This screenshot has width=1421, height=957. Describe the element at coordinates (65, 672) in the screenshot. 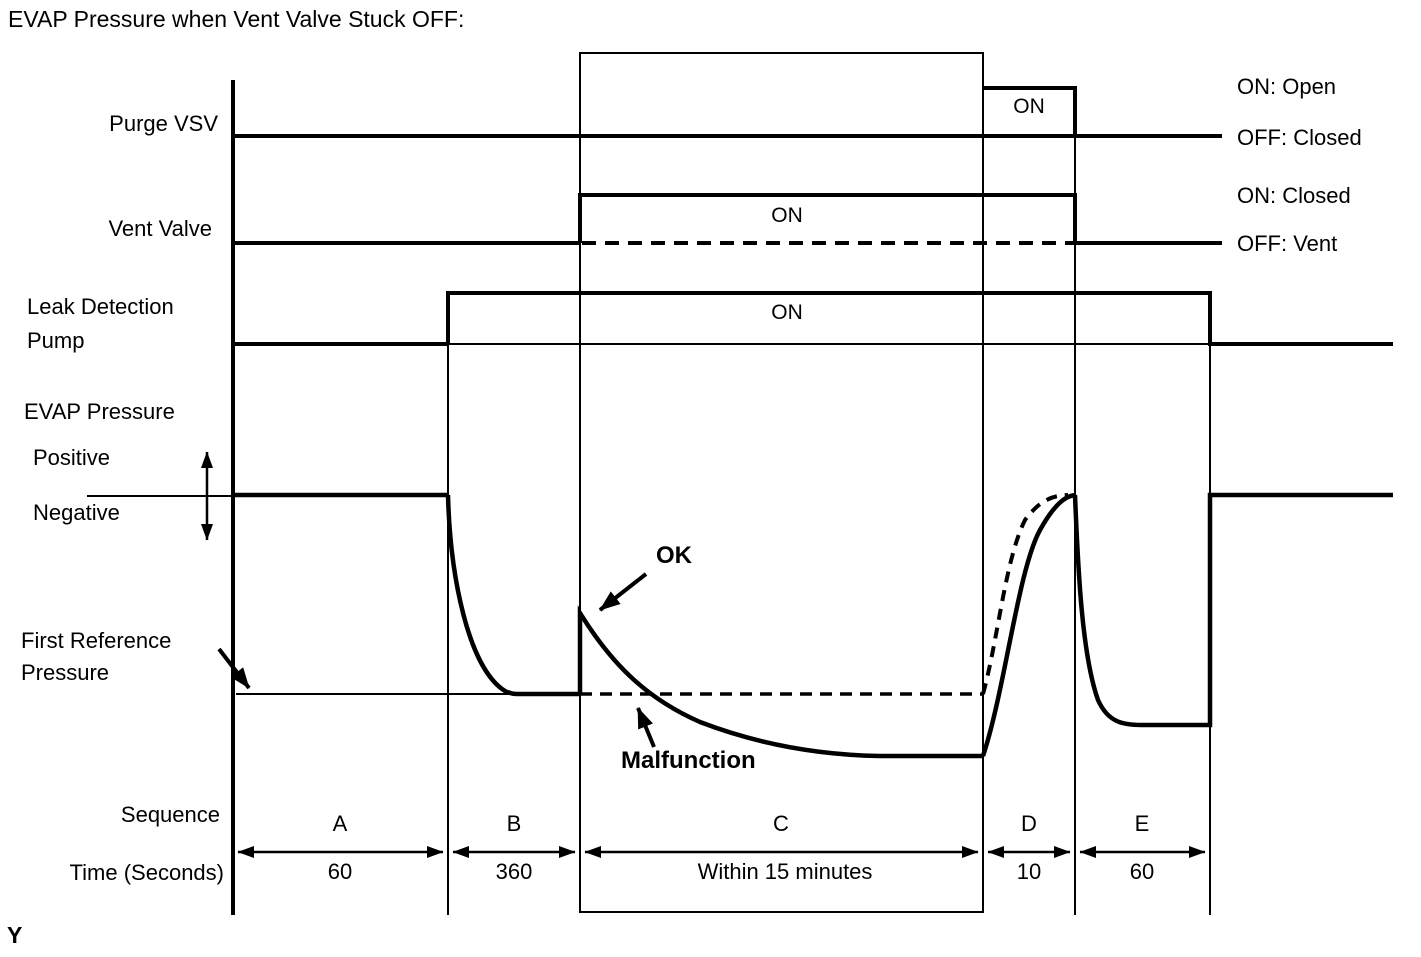

I see `first-reference-pressure-label-line2: Pressure` at that location.